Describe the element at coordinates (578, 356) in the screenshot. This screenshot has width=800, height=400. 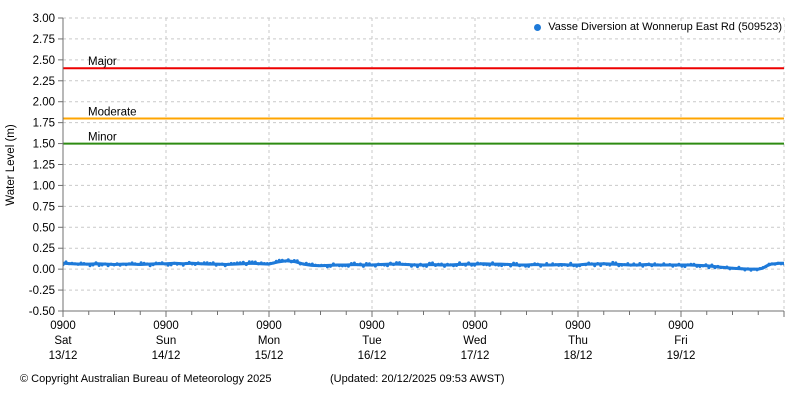
I see `x-tick-date: 18/12` at that location.